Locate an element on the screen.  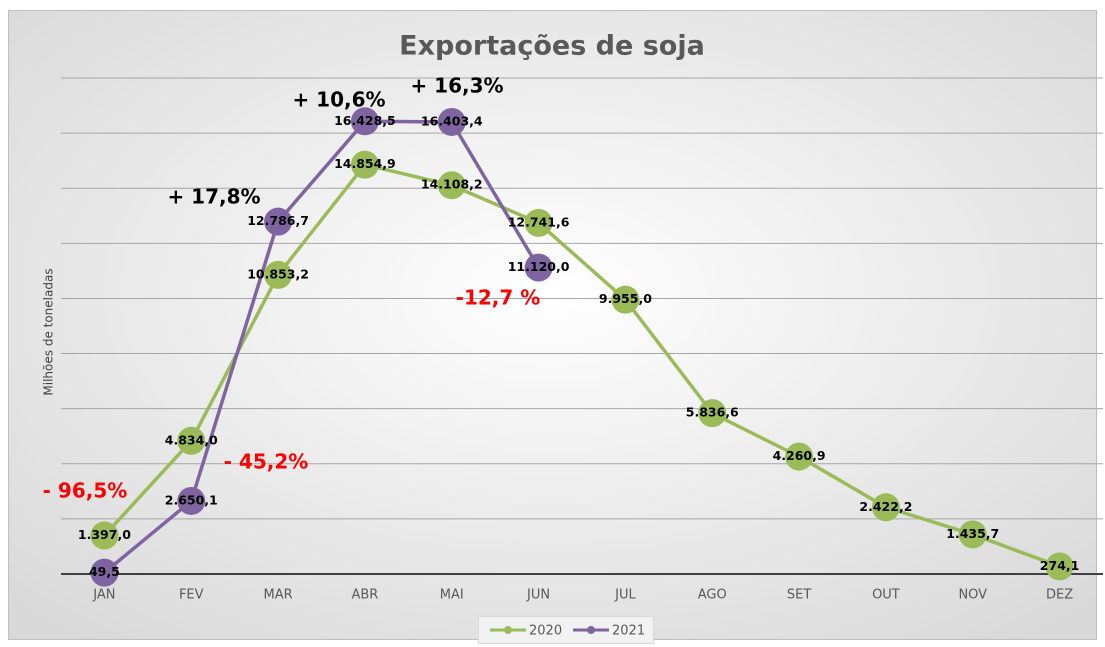
data-label: 10.853,2 is located at coordinates (278, 273).